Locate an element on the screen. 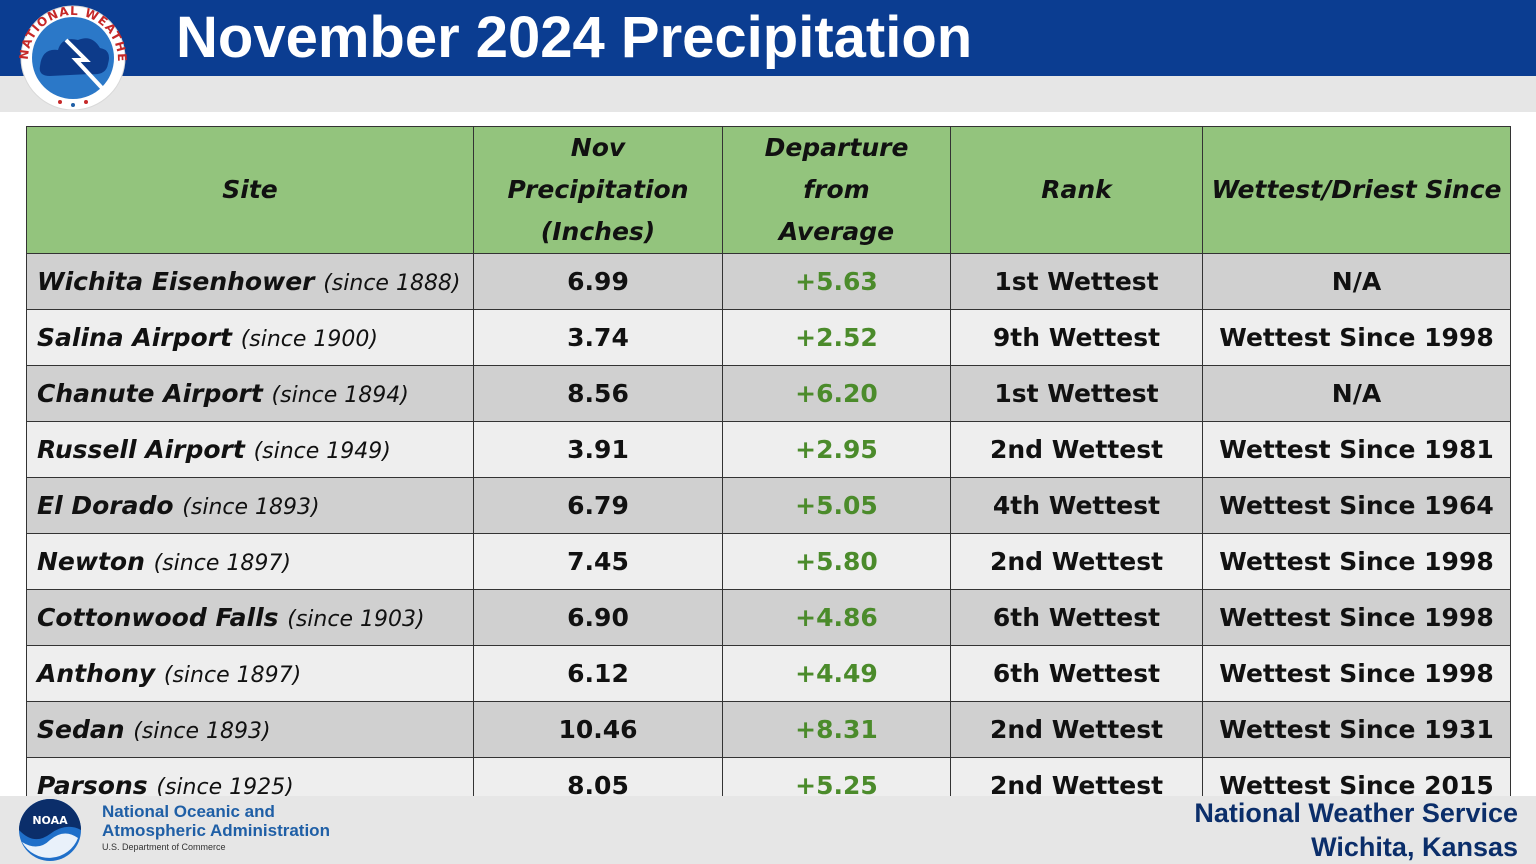  departure-cell: +4.86 is located at coordinates (836, 617).